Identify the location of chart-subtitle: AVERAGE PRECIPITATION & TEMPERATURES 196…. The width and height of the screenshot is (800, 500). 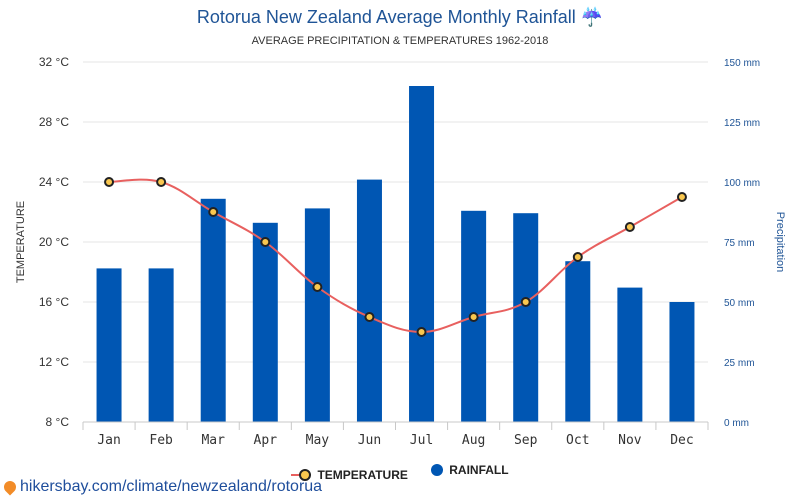
(400, 41).